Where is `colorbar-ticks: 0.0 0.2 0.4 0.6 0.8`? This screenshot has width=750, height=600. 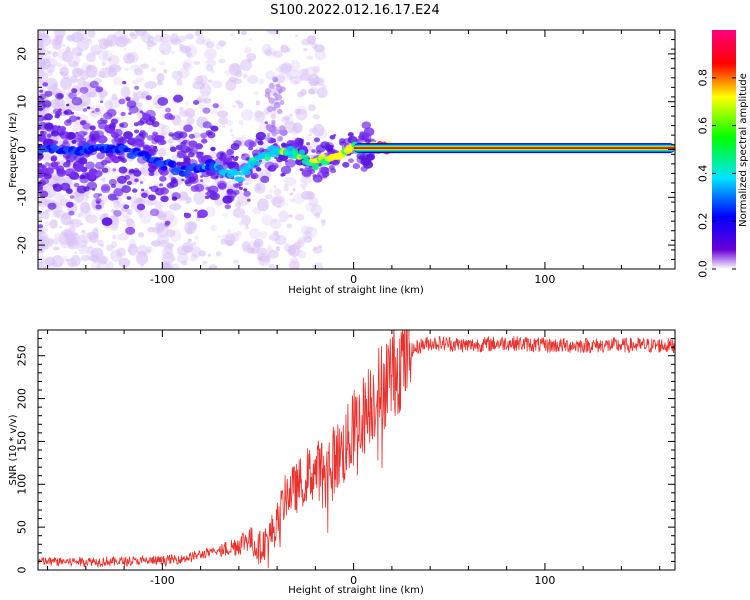 colorbar-ticks: 0.0 0.2 0.4 0.6 0.8 is located at coordinates (716, 173).